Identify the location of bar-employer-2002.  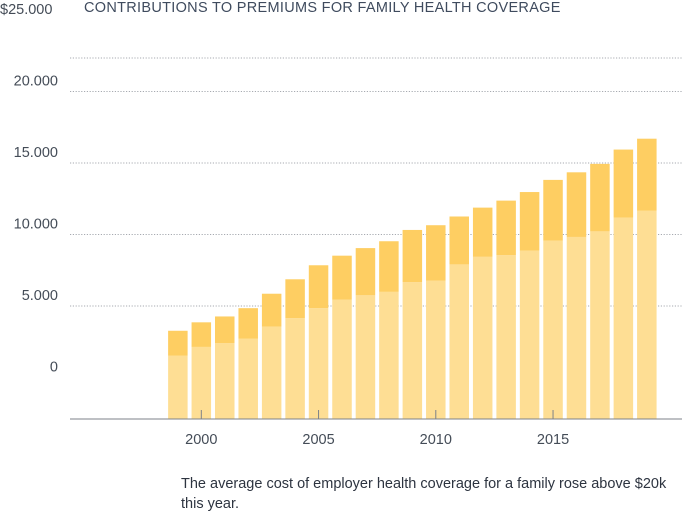
(248, 323).